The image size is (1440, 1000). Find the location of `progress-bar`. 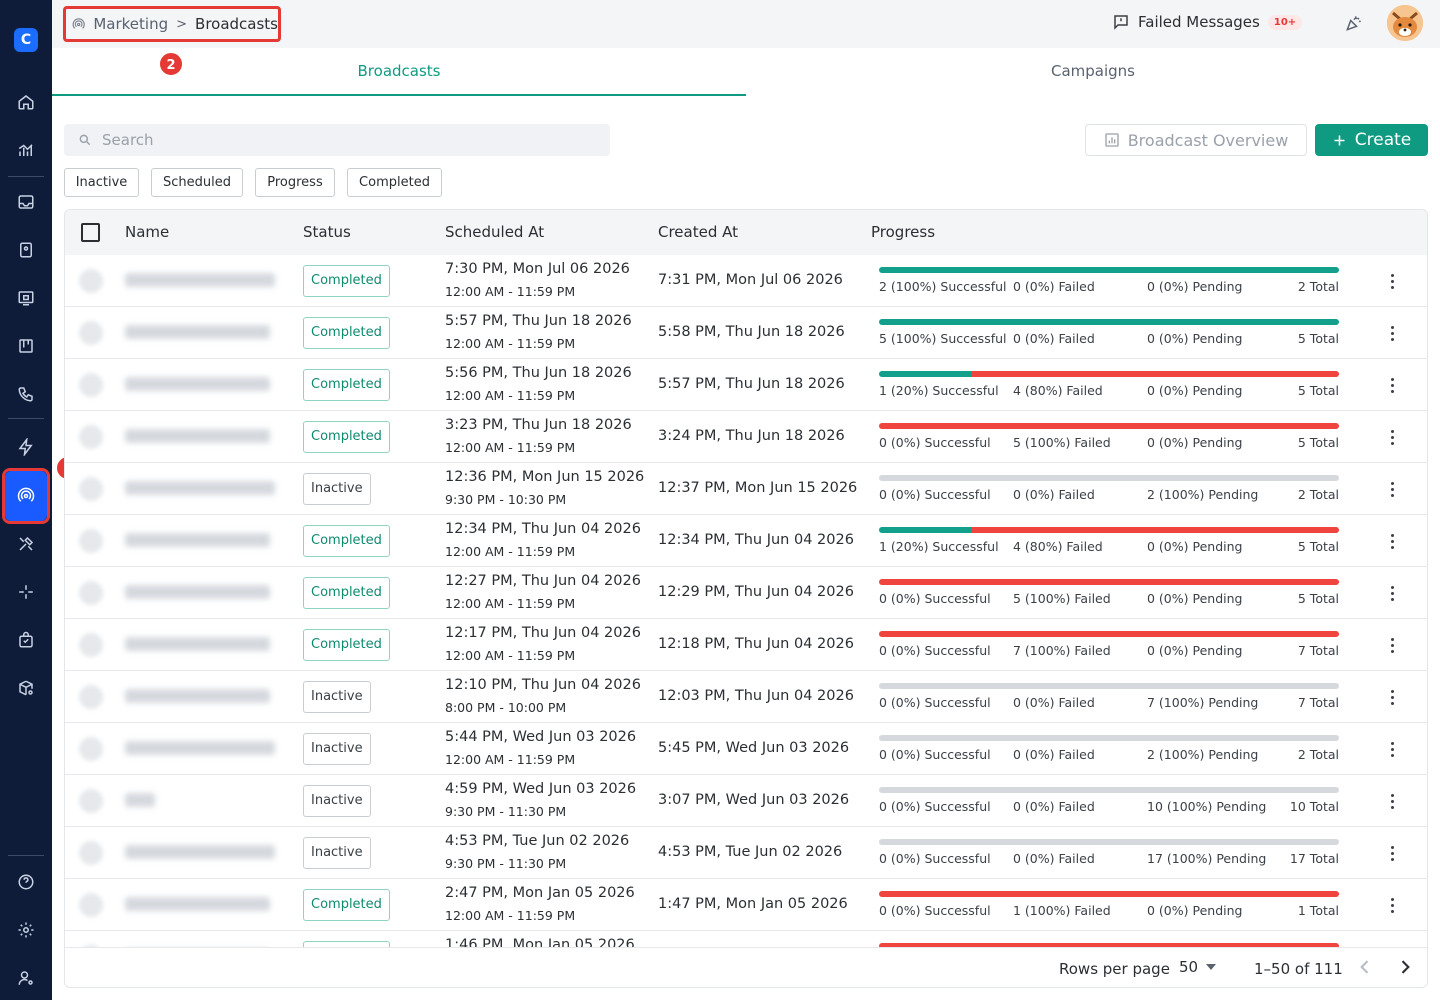

progress-bar is located at coordinates (1109, 426).